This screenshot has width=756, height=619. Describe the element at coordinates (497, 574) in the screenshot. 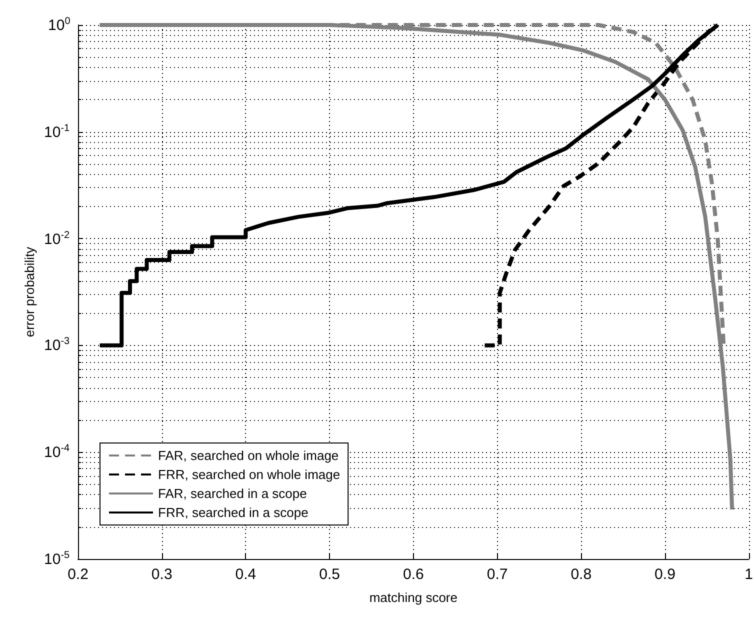

I see `x-tick-label: 0.7` at that location.